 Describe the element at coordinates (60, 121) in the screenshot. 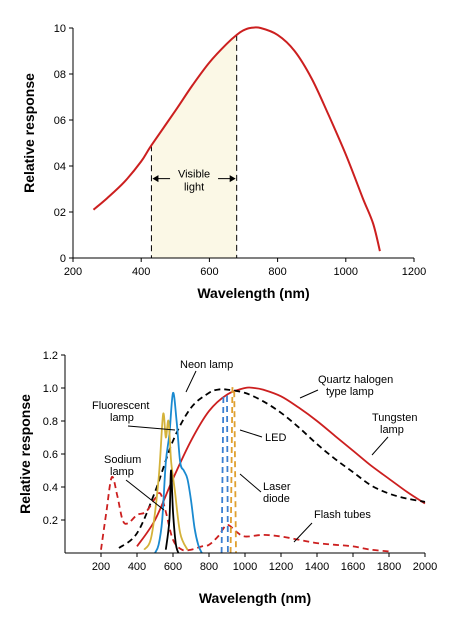

I see `y-tick-label: 06` at that location.